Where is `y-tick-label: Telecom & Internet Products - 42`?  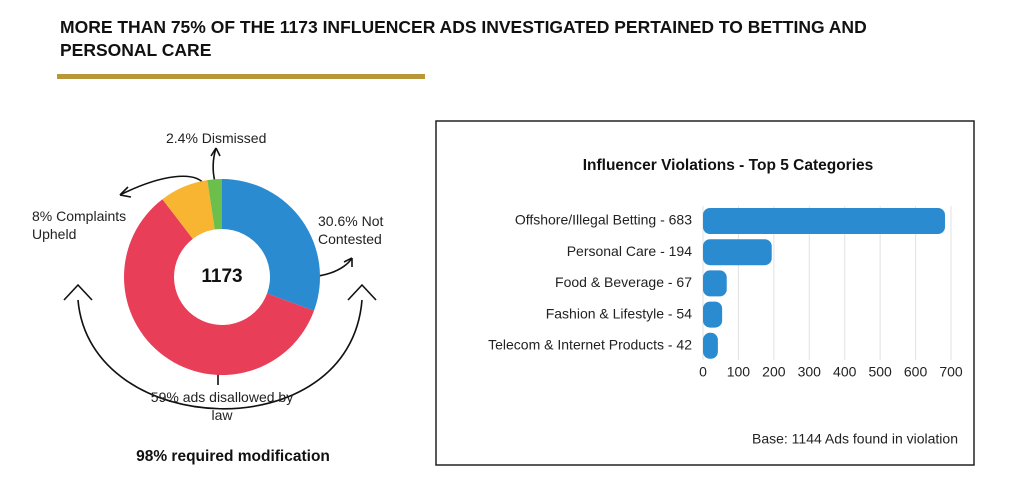 y-tick-label: Telecom & Internet Products - 42 is located at coordinates (590, 345).